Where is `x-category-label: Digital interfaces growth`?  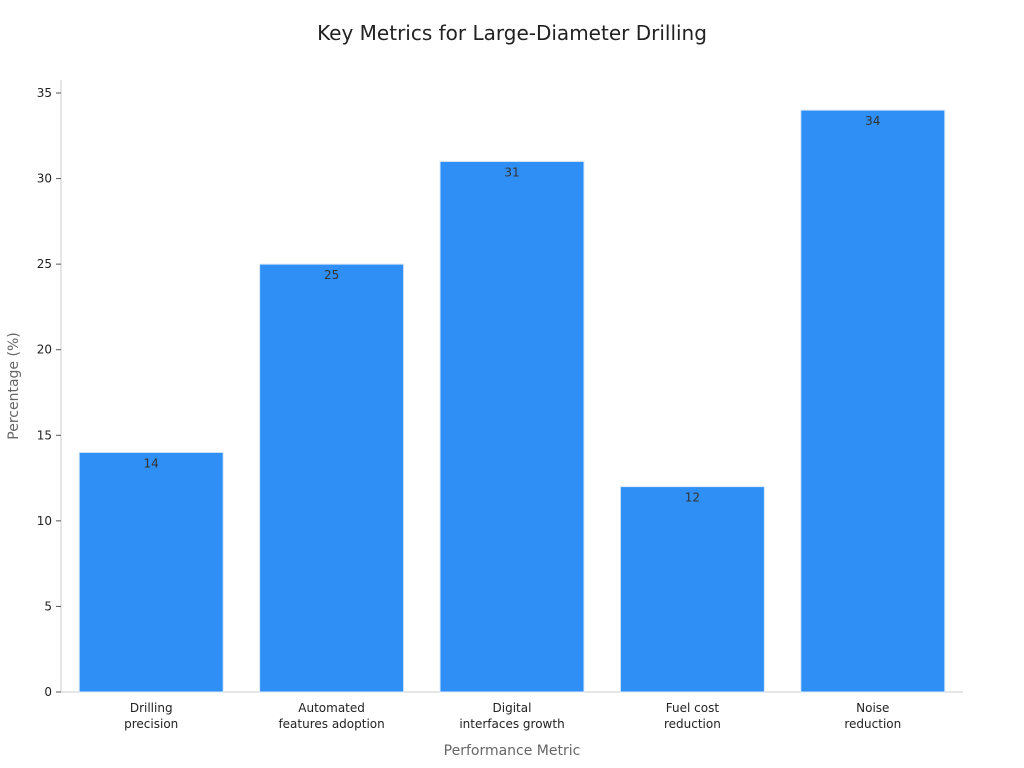 x-category-label: Digital interfaces growth is located at coordinates (511, 716).